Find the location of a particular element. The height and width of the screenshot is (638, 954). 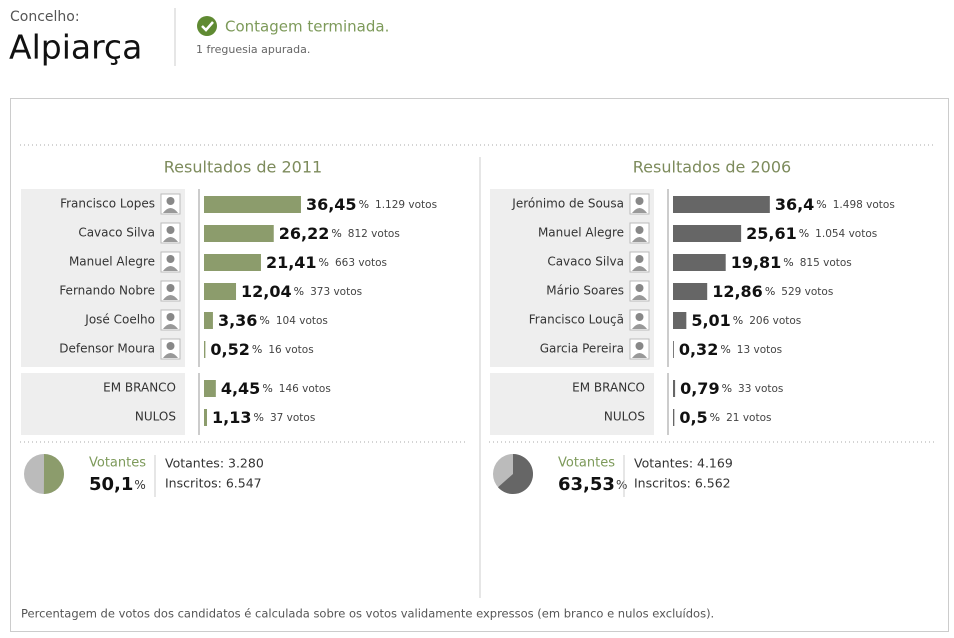

candidate-name: Francisco Louçã is located at coordinates (576, 320).